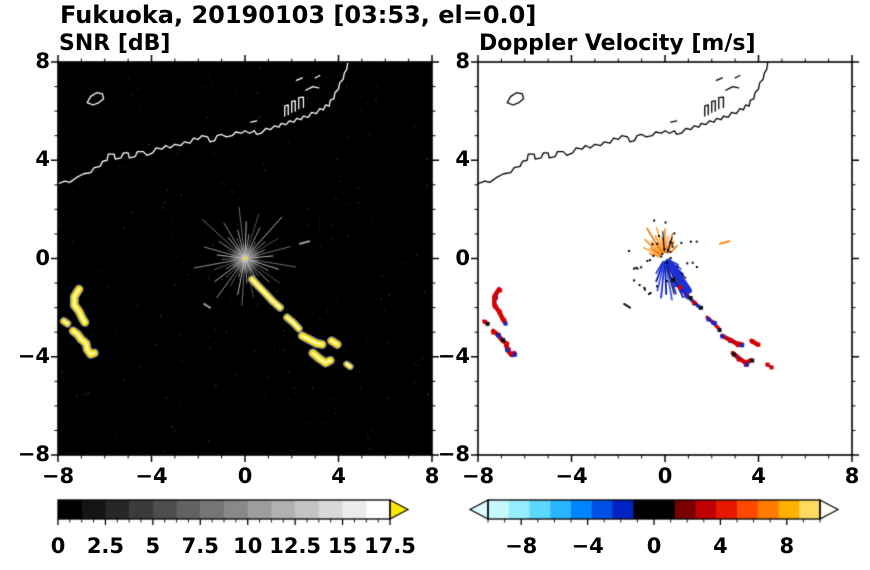 The height and width of the screenshot is (570, 870). What do you see at coordinates (58, 546) in the screenshot?
I see `snr-colorbar-label: 0` at bounding box center [58, 546].